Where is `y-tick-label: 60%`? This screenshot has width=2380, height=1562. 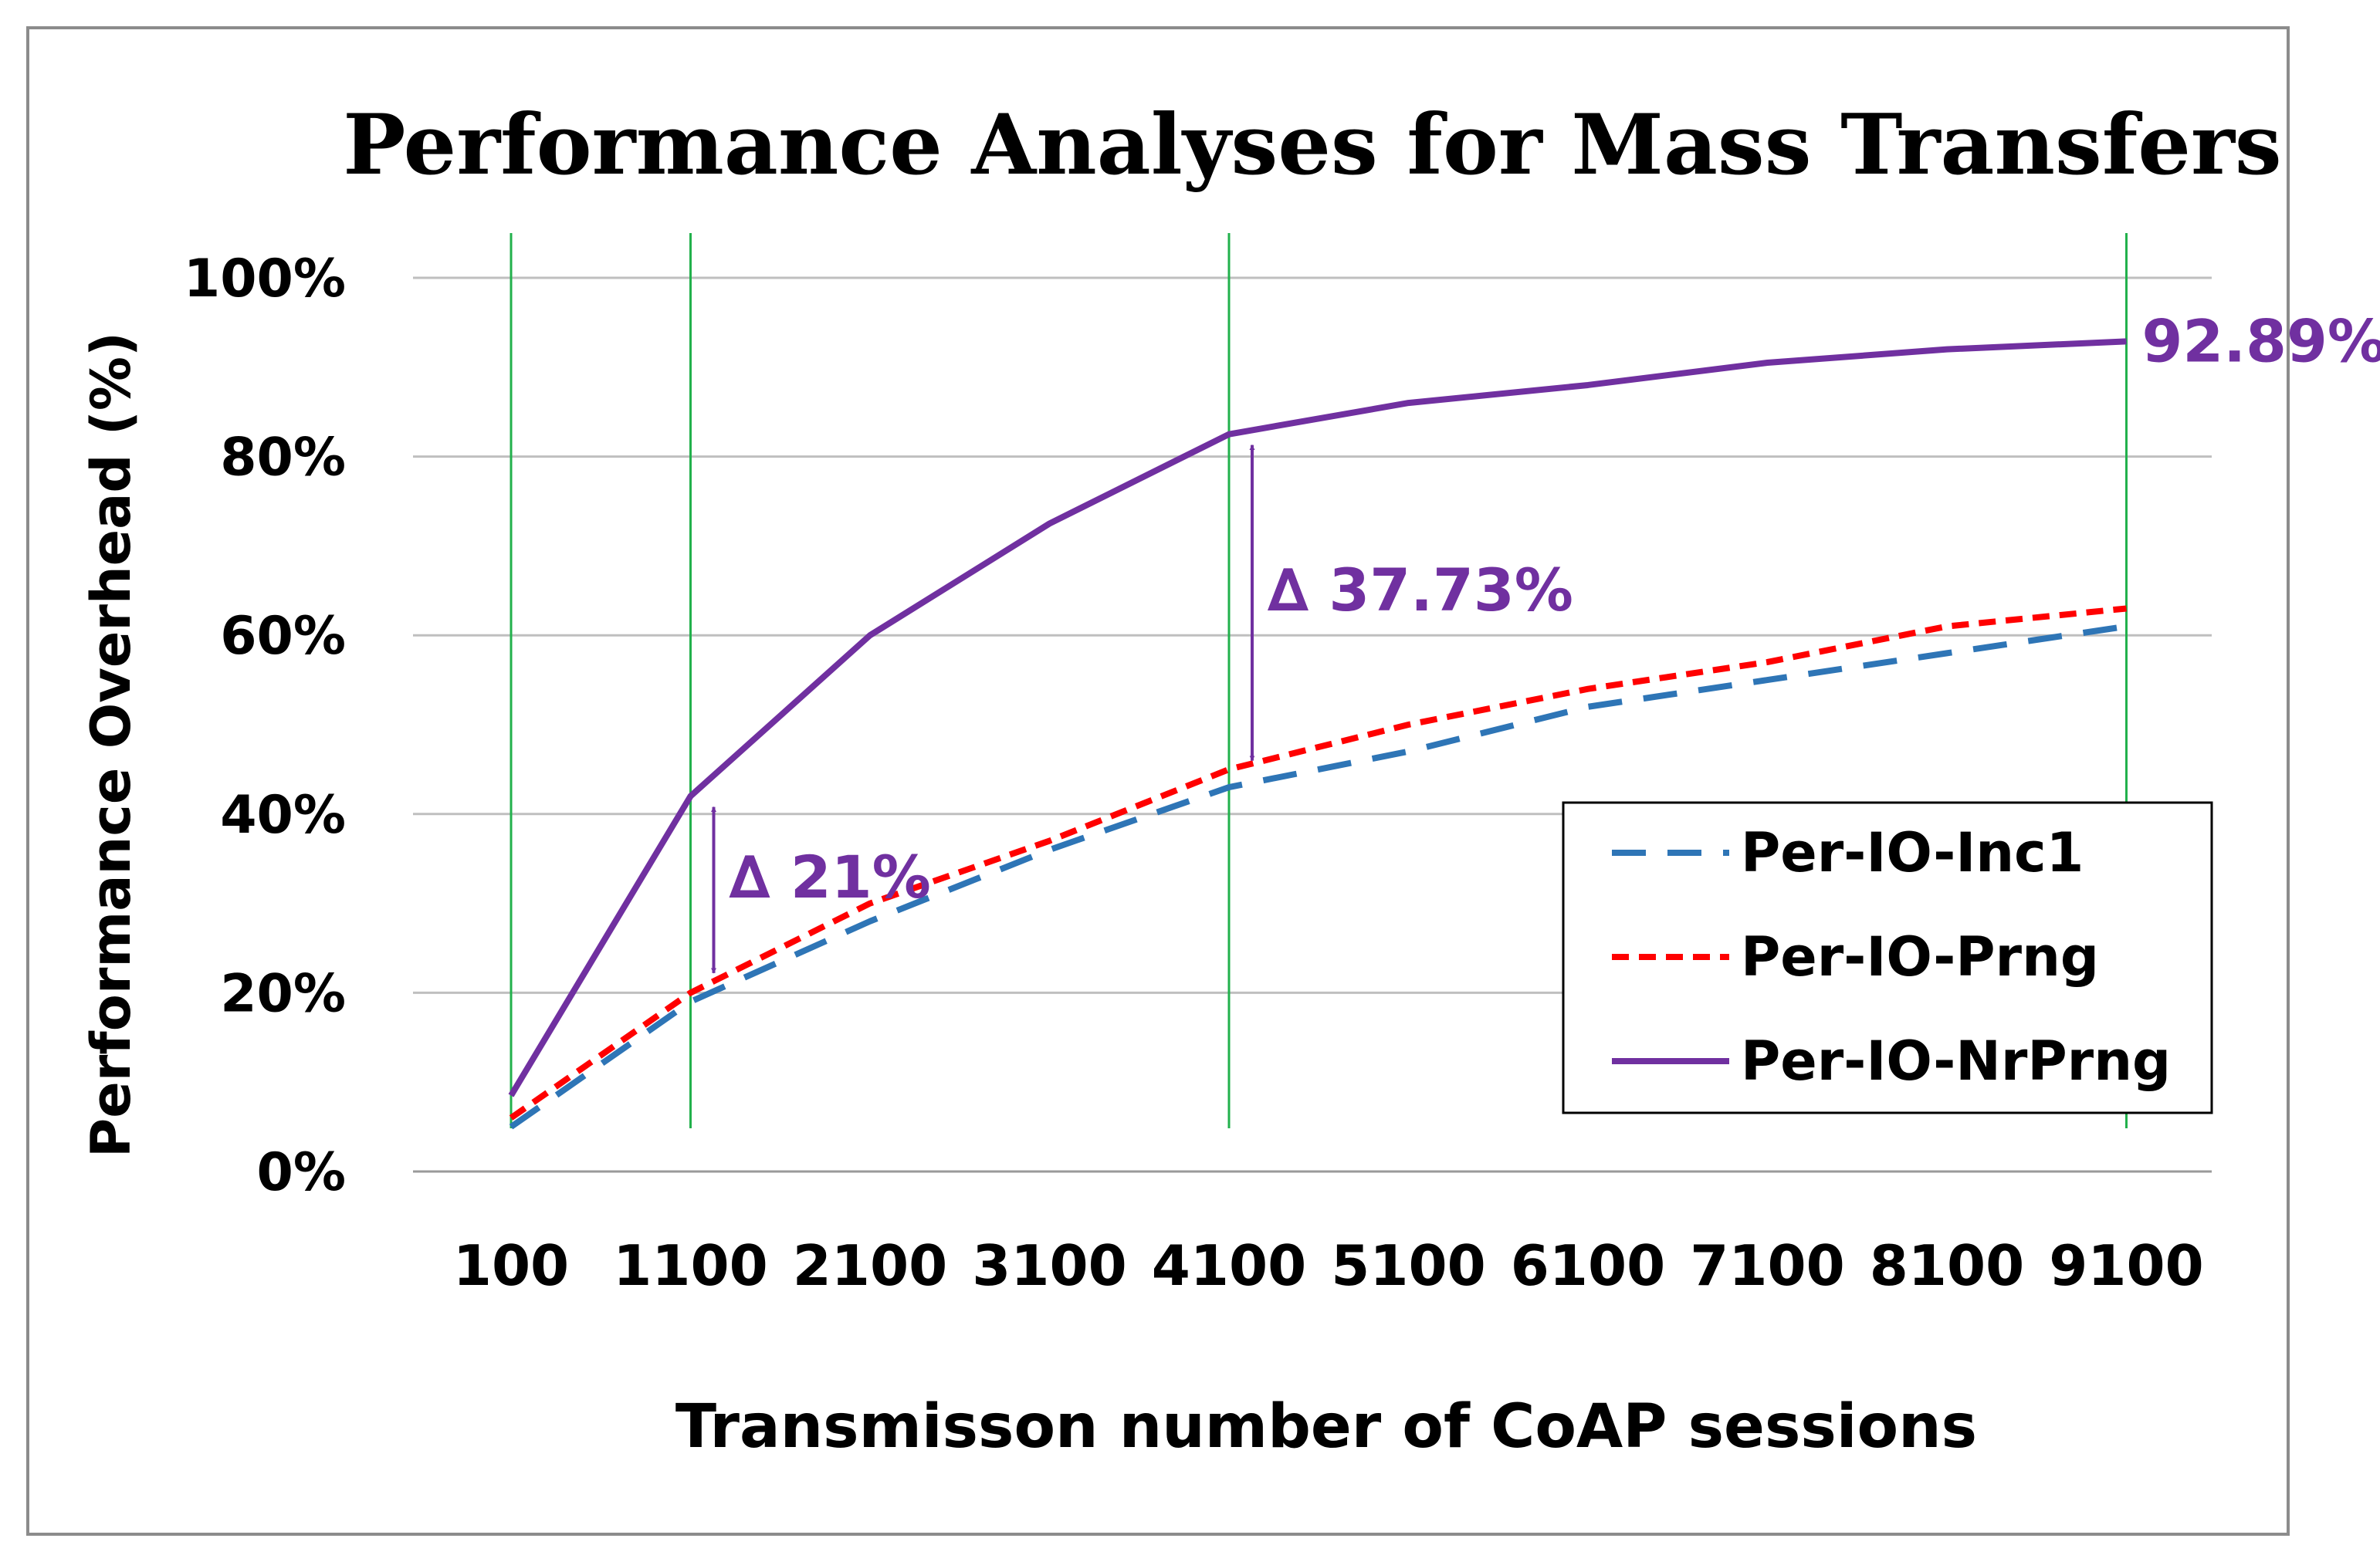 y-tick-label: 60% is located at coordinates (283, 636).